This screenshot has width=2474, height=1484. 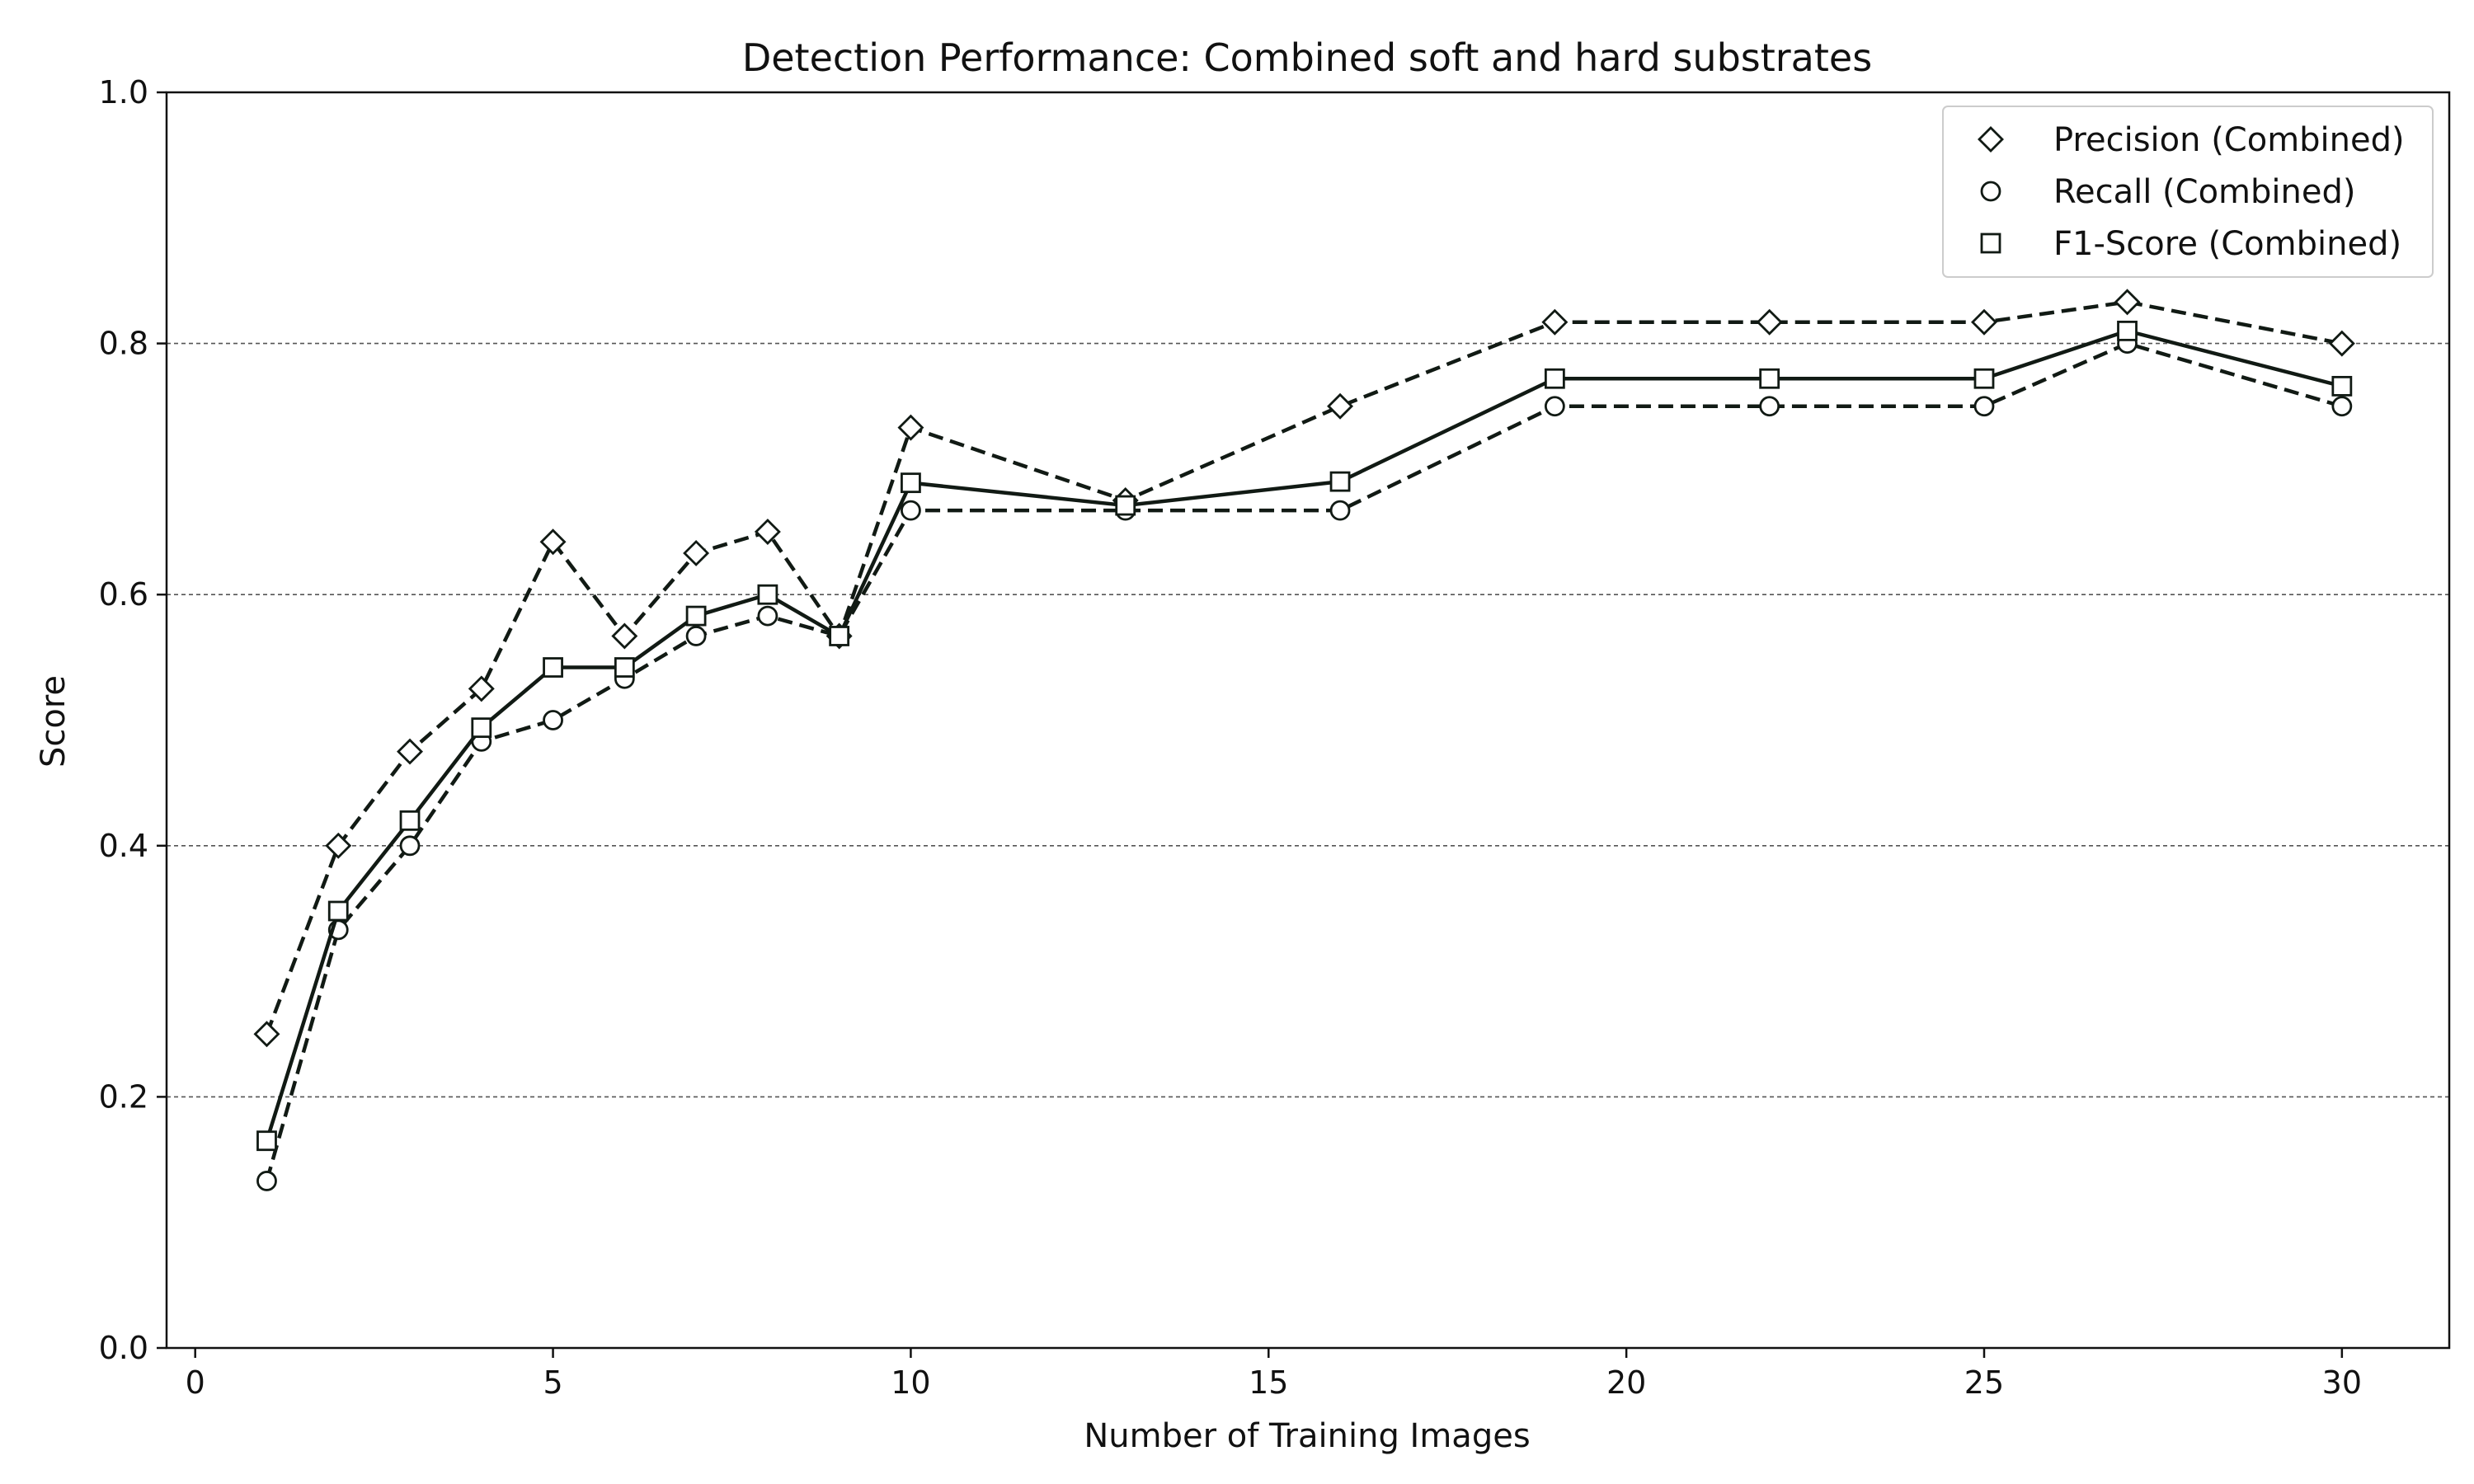 I want to click on x-tick-label: 30, so click(x=2342, y=1382).